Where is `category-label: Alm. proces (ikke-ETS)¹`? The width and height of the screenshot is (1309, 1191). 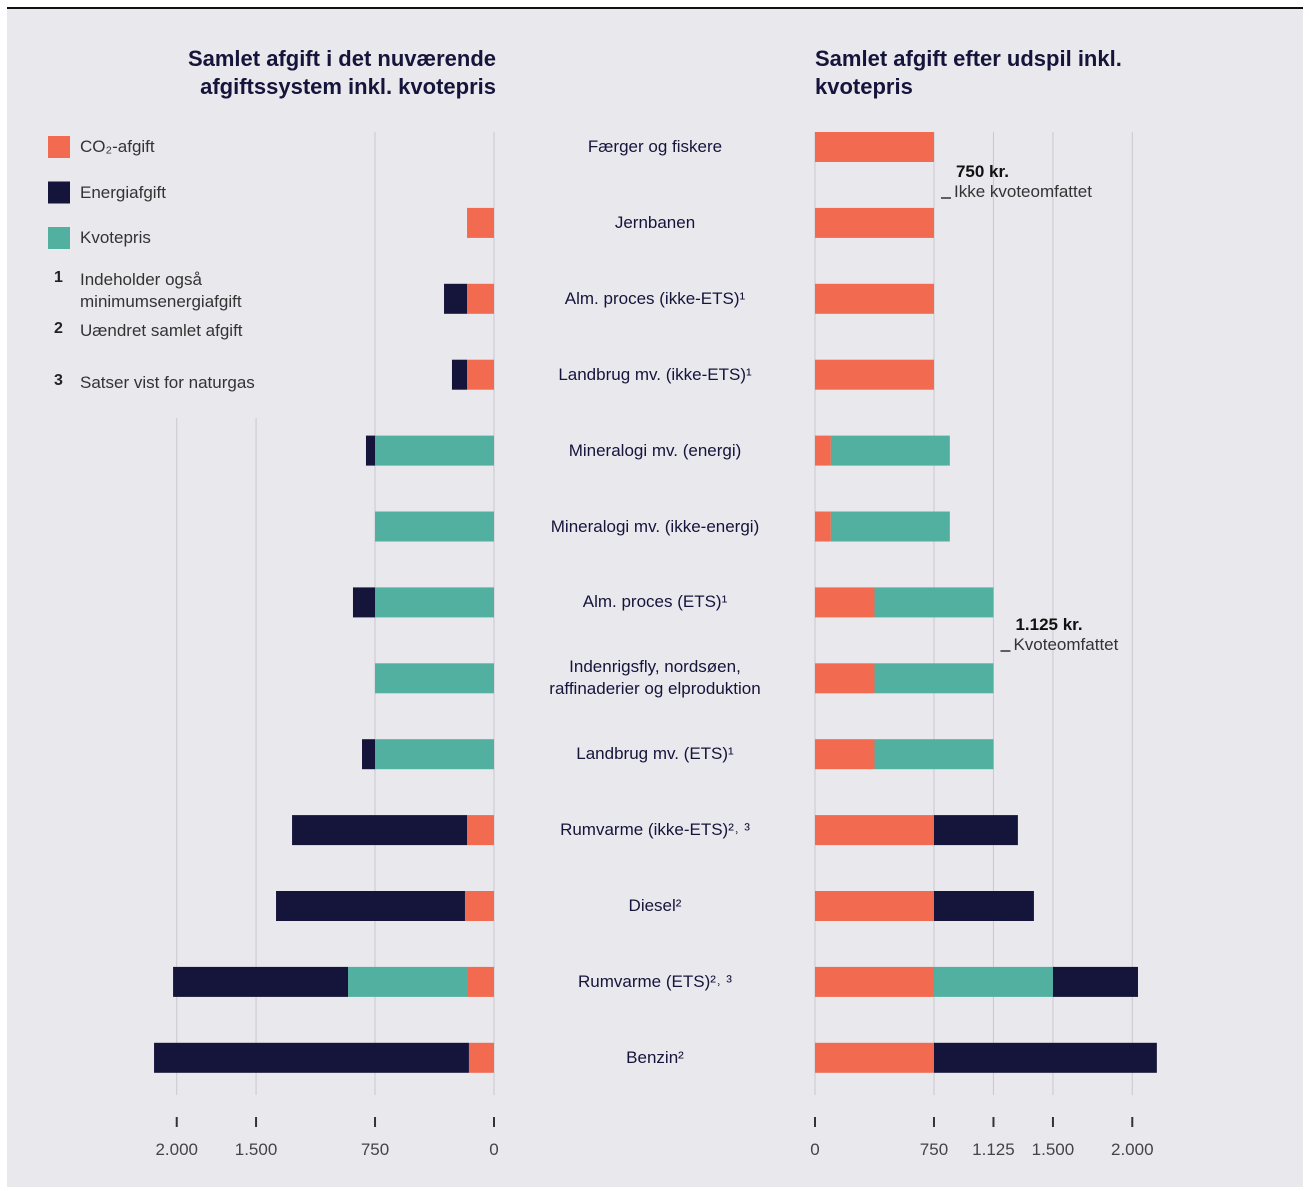
category-label: Alm. proces (ikke-ETS)¹ is located at coordinates (655, 298).